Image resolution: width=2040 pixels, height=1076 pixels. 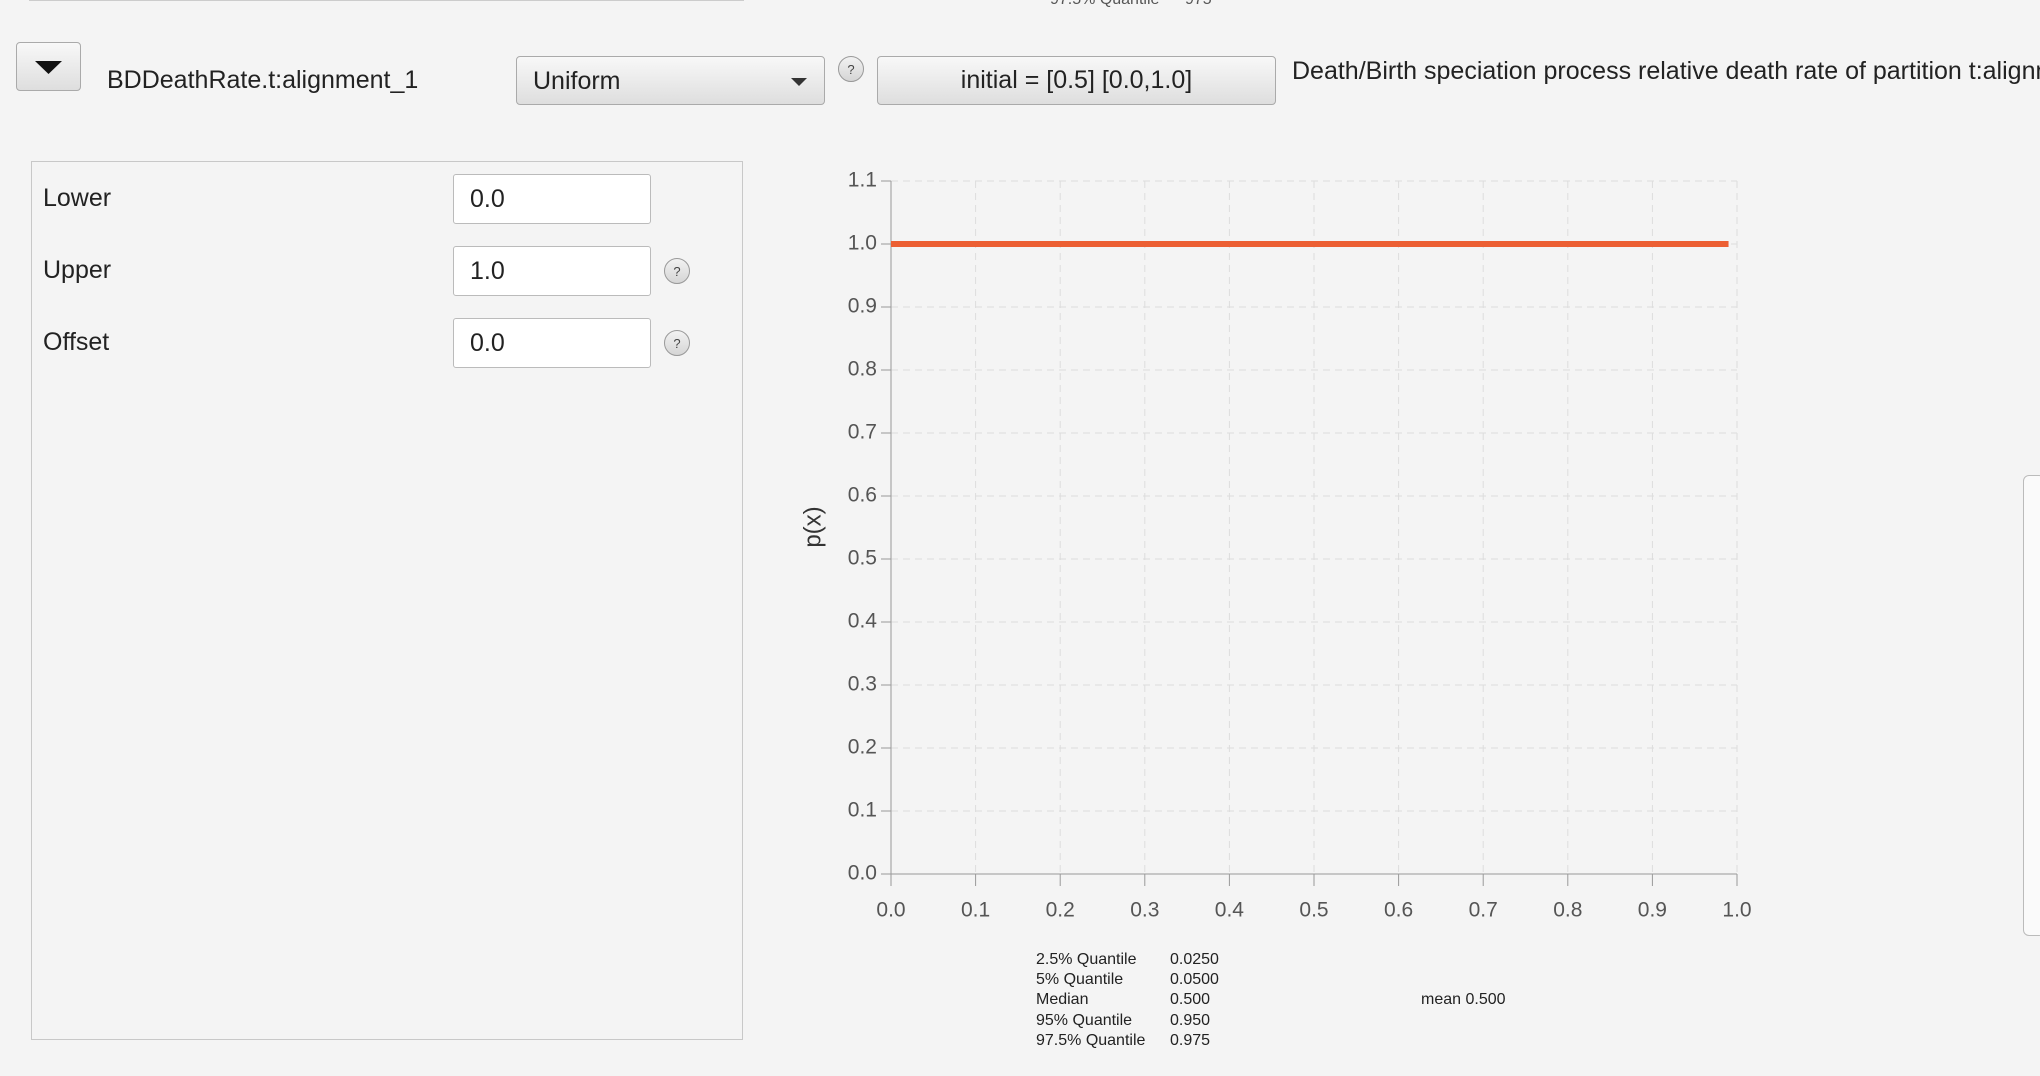 I want to click on arrow-icon, so click(x=48, y=67).